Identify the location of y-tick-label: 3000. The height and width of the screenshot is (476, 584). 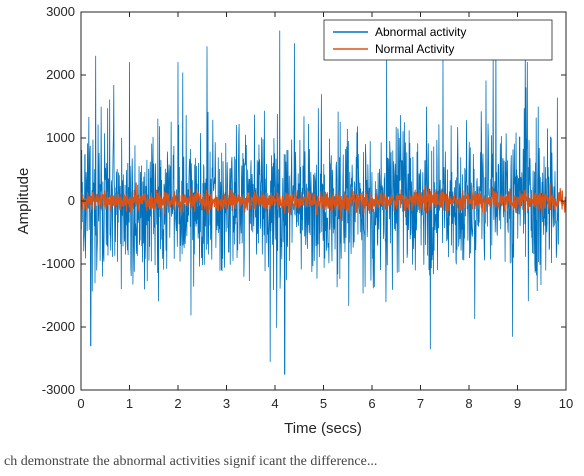
(60, 11).